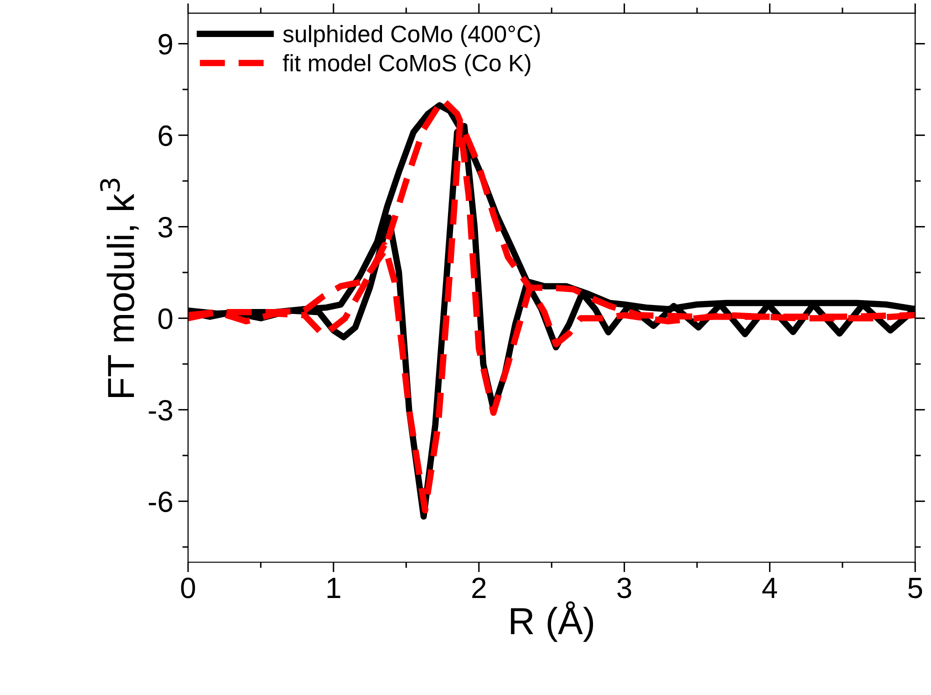 The width and height of the screenshot is (931, 695). What do you see at coordinates (165, 44) in the screenshot?
I see `y-tick-label: 9` at bounding box center [165, 44].